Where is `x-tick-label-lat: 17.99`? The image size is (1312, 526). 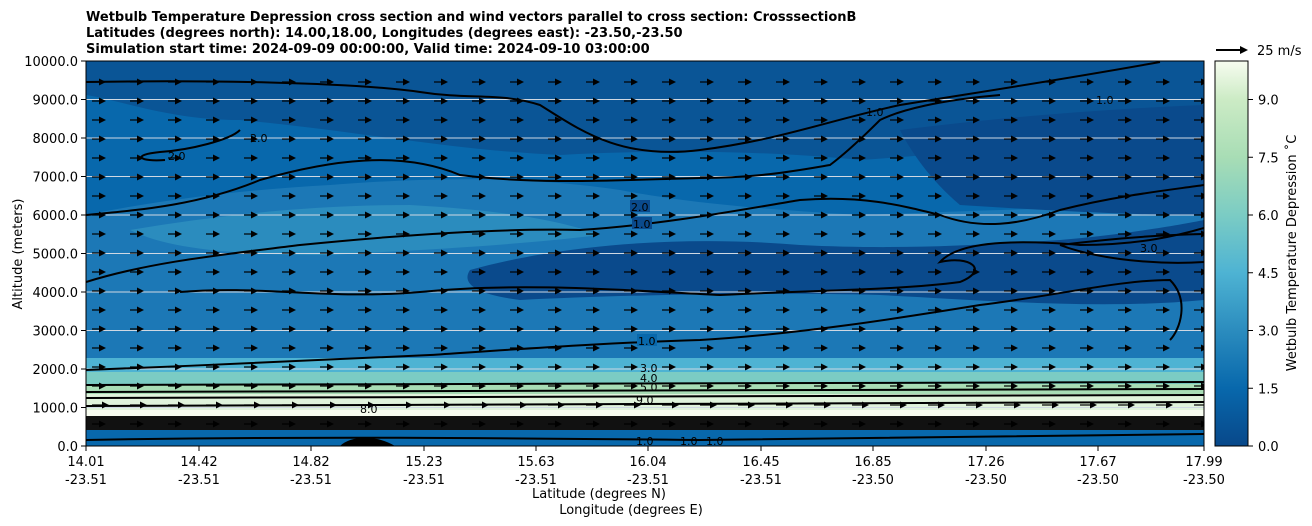 x-tick-label-lat: 17.99 is located at coordinates (1203, 462).